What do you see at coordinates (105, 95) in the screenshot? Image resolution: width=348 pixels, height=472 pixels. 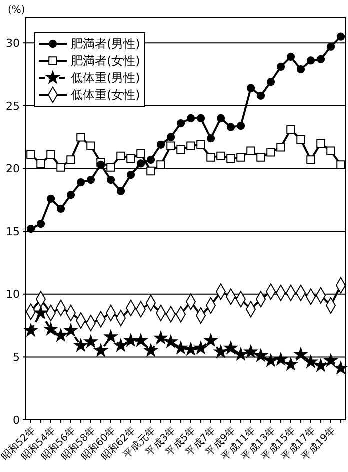 I see `legend-label: 低体重(女性)` at bounding box center [105, 95].